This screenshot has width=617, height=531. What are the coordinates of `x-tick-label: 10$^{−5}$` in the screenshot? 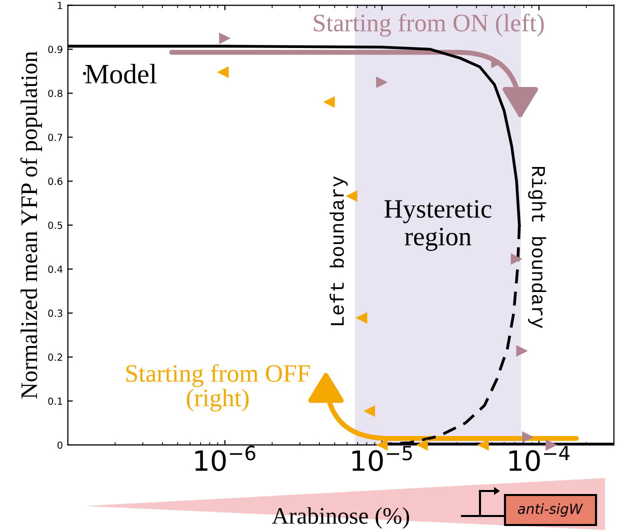 It's located at (382, 459).